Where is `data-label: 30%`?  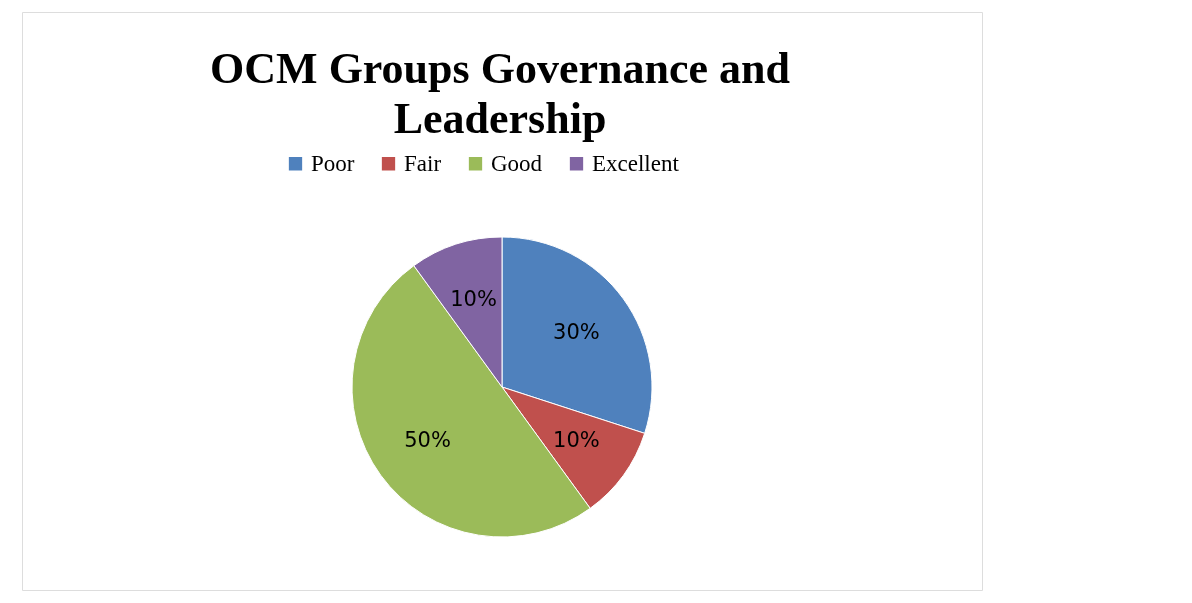
data-label: 30% is located at coordinates (576, 331).